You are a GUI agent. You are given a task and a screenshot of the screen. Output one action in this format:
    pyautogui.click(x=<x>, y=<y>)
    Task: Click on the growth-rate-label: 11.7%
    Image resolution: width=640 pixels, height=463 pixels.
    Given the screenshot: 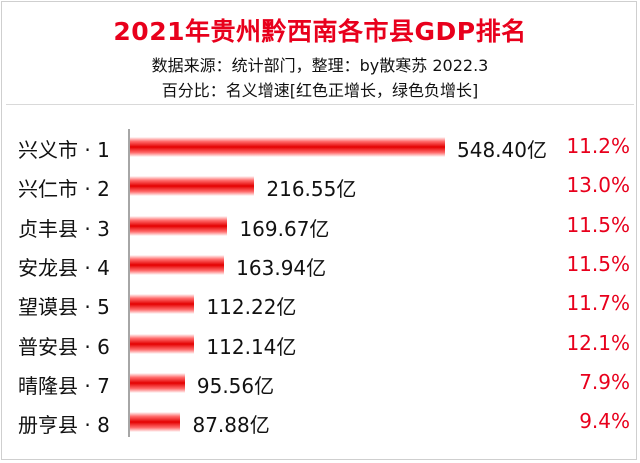 What is the action you would take?
    pyautogui.click(x=598, y=303)
    